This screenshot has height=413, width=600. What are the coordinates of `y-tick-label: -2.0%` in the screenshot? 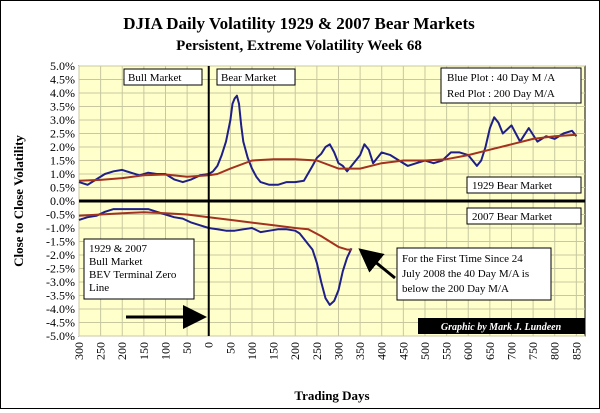 It's located at (60, 255).